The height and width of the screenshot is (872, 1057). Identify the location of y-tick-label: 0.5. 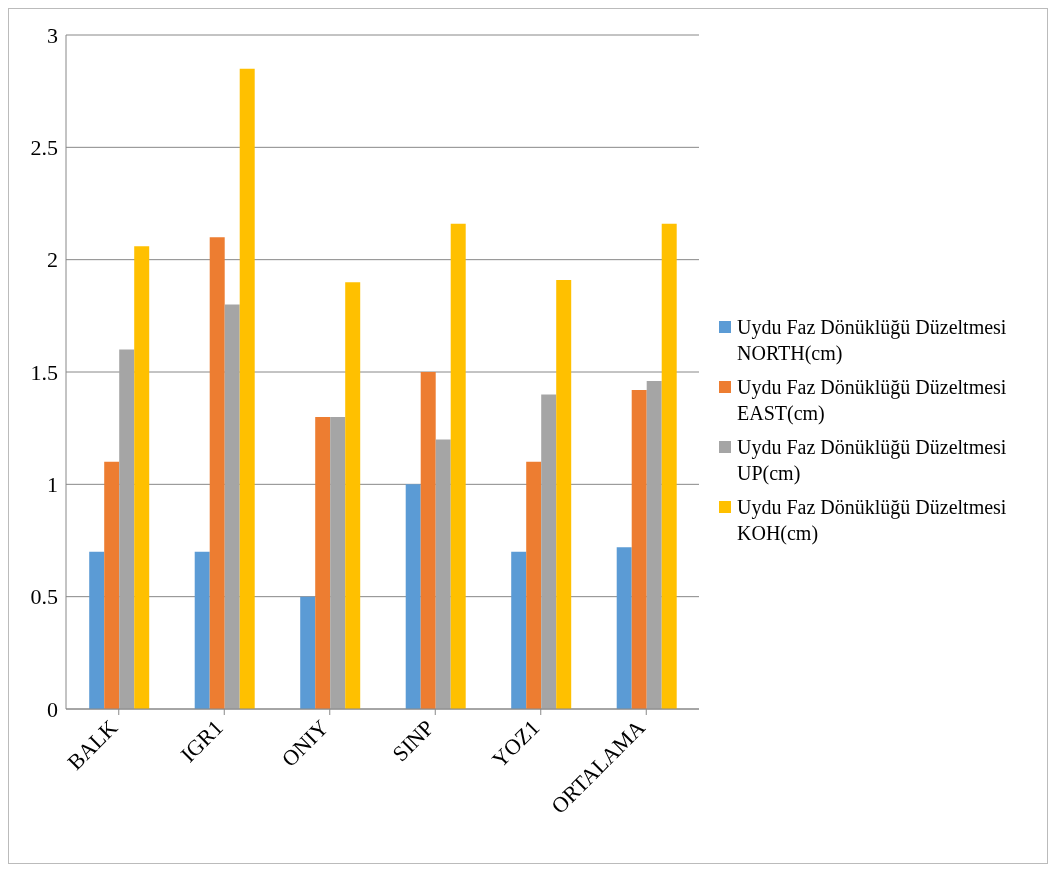
(44, 597).